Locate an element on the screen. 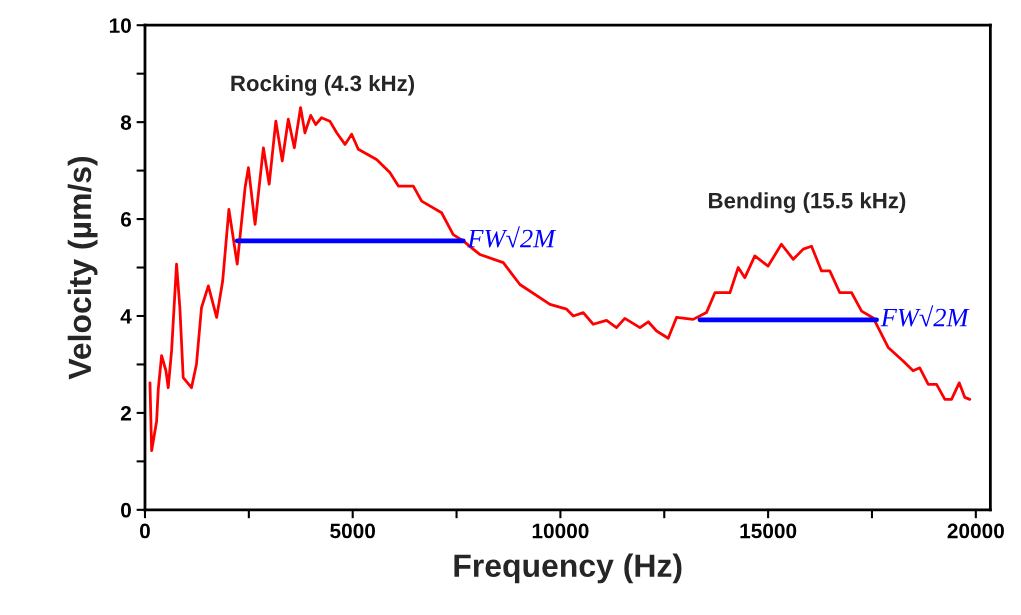  annotation: Bending (15.5 kHz) is located at coordinates (807, 202).